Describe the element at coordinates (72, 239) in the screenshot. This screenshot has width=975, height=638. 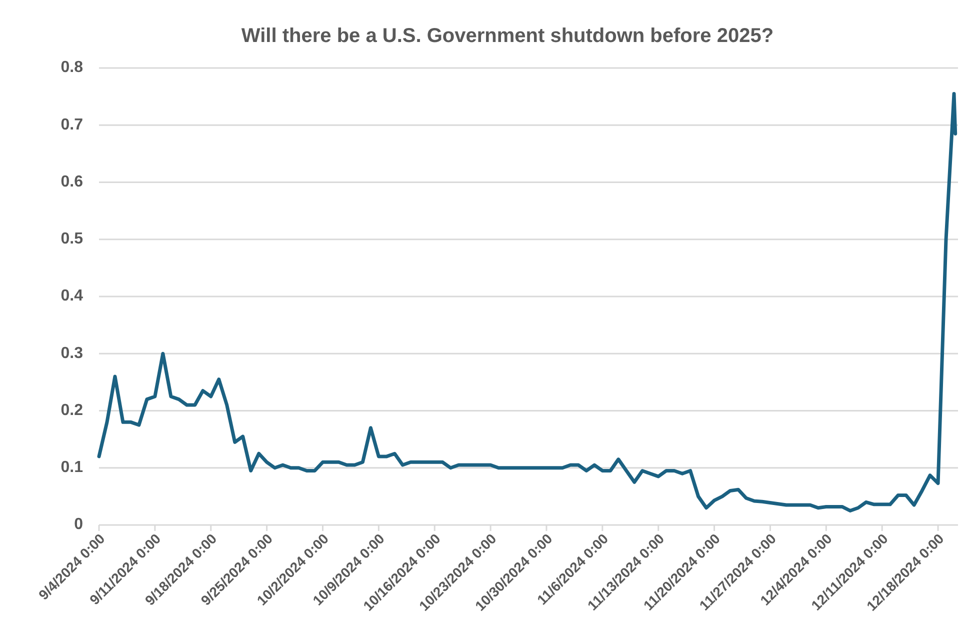
I see `y-tick-label: 0.5` at that location.